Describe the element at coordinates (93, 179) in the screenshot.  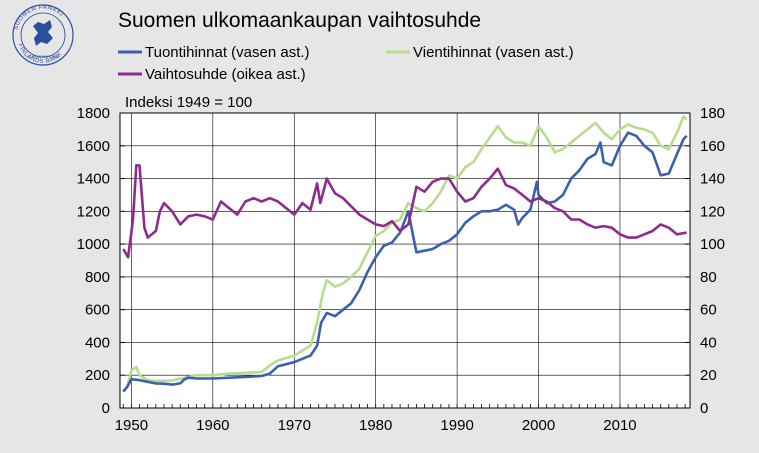
I see `y-left-tick-label: 1400` at that location.